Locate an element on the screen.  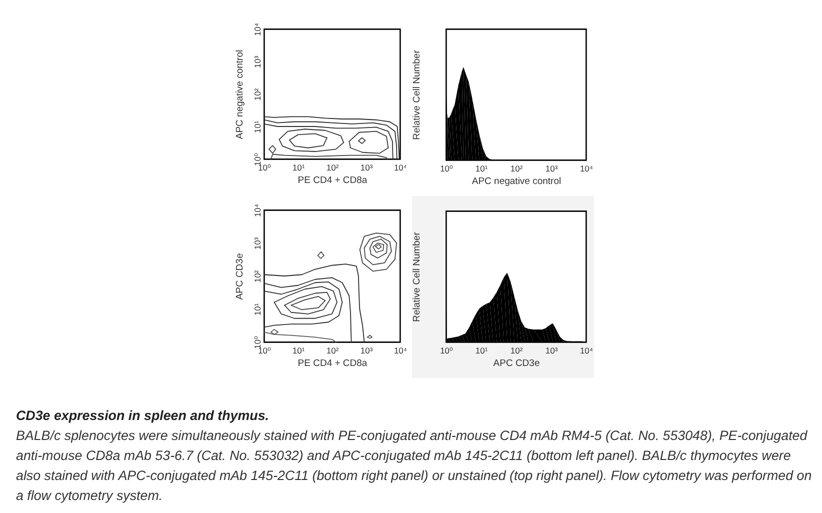
text: BALB/c splenocytes were simultaneously stained with PE-conjugated anti-mouse CD4 mAb RM4-5 (Cat. No. 553048), PE-conjugated anti-mouse CD8a mAb 53-6.7 (Cat. No. 553032) and APC-conjugated mAb 145-2C11 (bottom left panel). BALB/c thymocytes were also stained with APC-conjugated mAb 145-2C11 (bottom right panel) or unstained (top right panel). Flow cytometry was performed on a flow cytometry system. is located at coordinates (414, 466).